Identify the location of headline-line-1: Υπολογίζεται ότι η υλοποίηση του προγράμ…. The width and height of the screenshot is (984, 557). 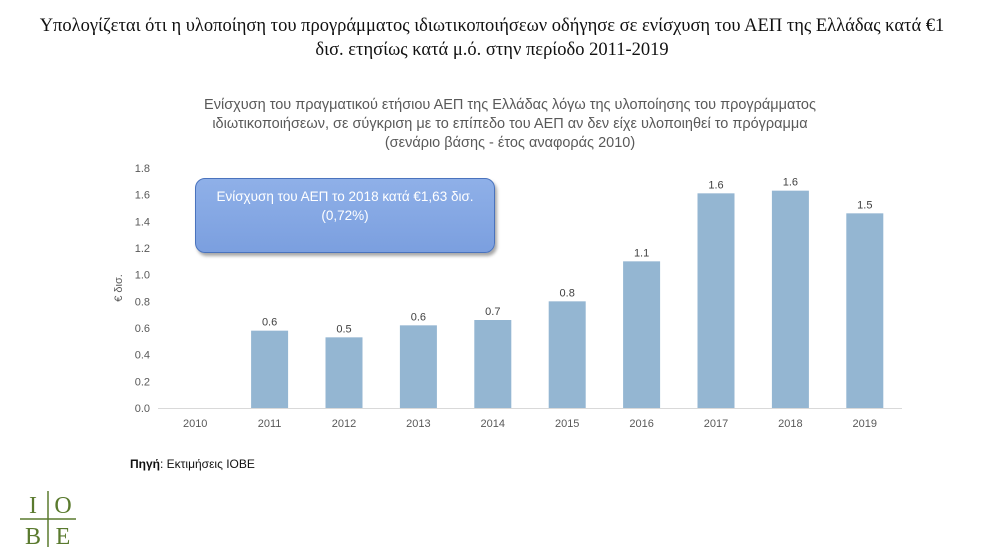
(492, 26).